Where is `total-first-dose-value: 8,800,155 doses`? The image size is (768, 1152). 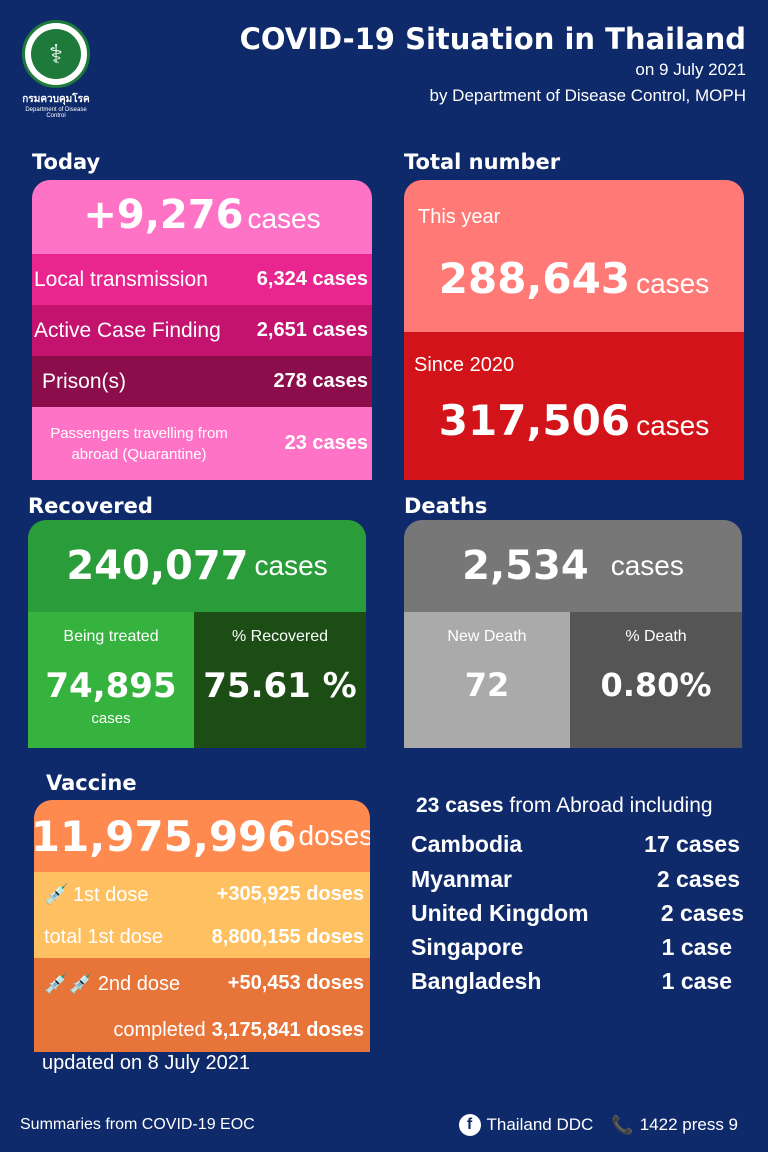 total-first-dose-value: 8,800,155 doses is located at coordinates (287, 936).